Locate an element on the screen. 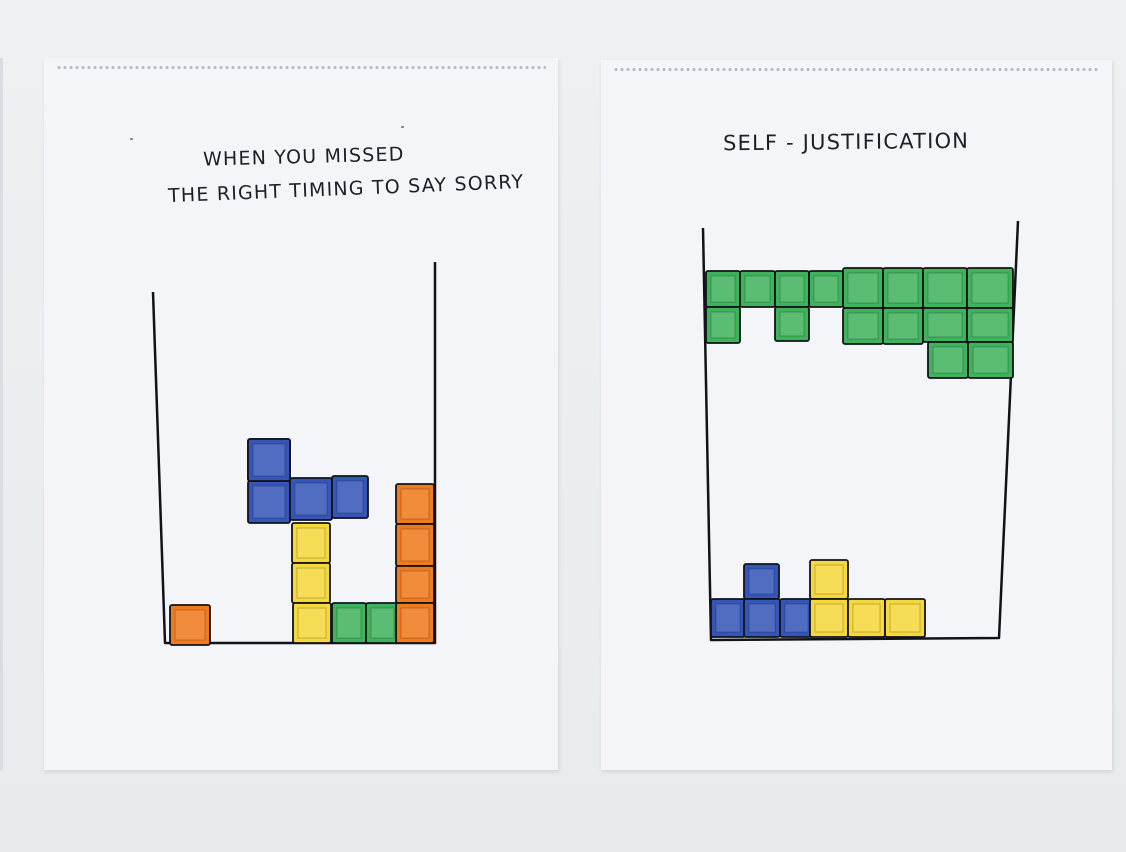  well-outline is located at coordinates (860, 431).